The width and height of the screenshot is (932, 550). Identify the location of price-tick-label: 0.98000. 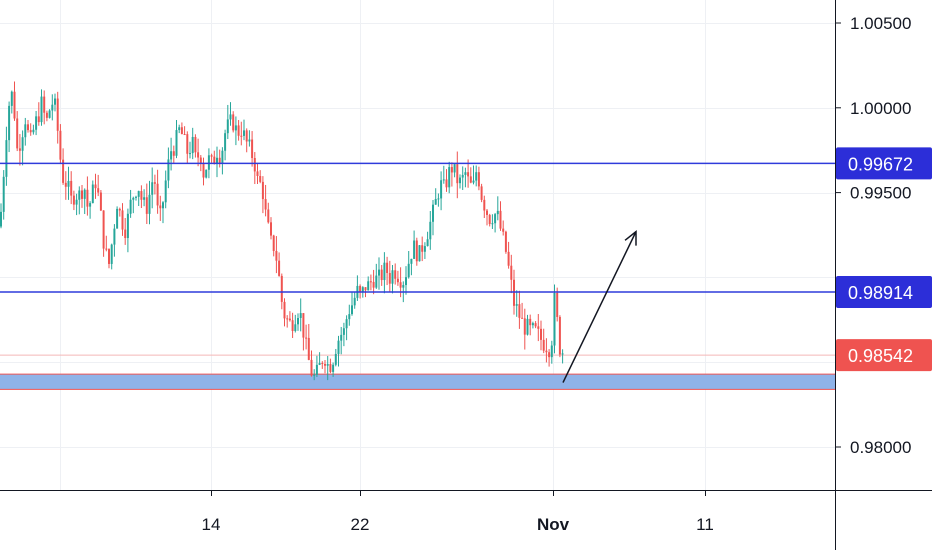
(880, 447).